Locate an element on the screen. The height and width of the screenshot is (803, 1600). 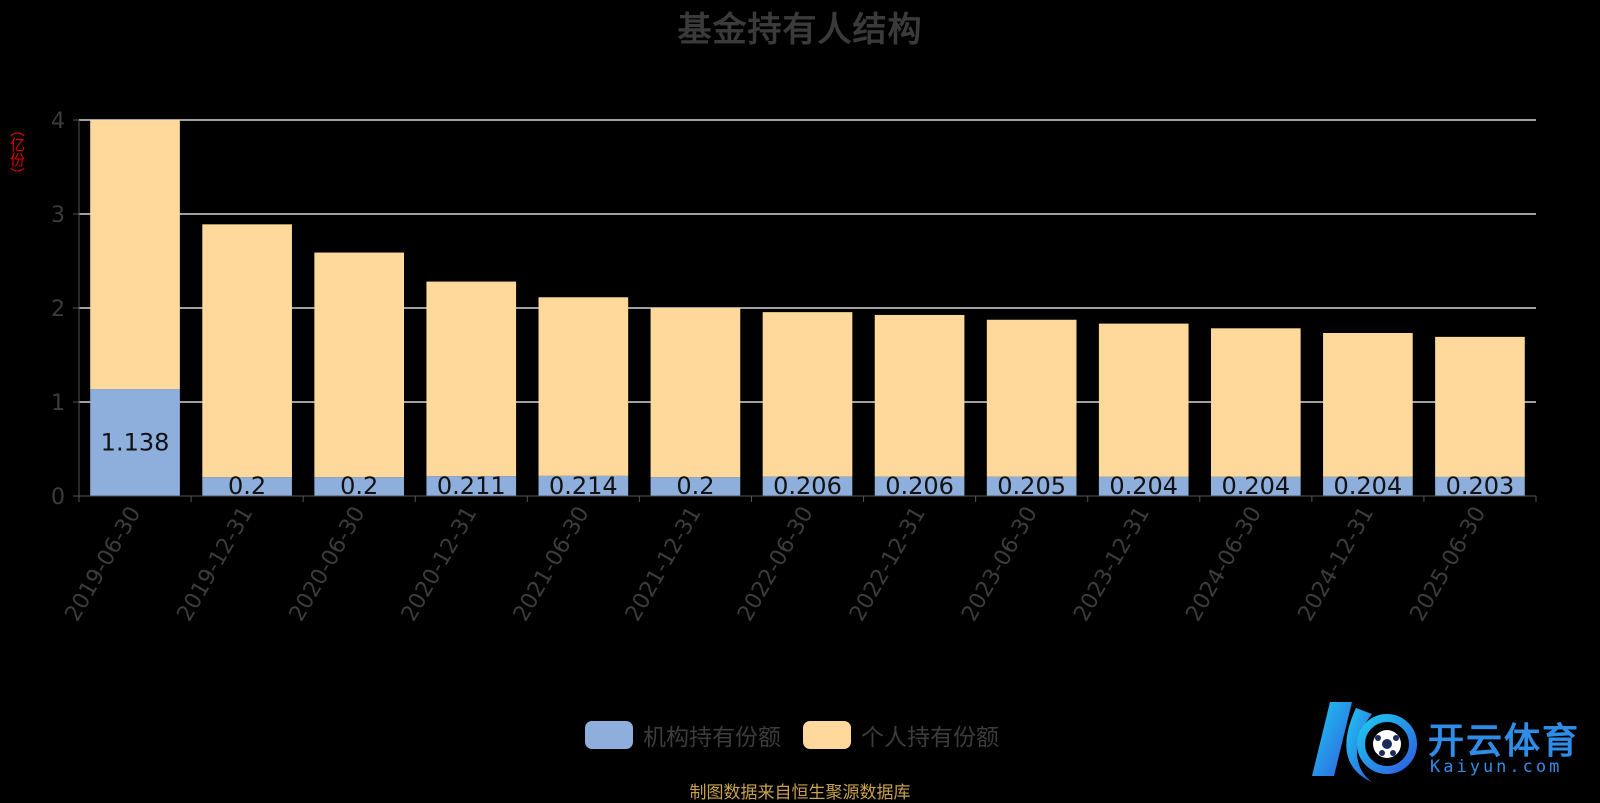
y-tick-label: 1 is located at coordinates (58, 403).